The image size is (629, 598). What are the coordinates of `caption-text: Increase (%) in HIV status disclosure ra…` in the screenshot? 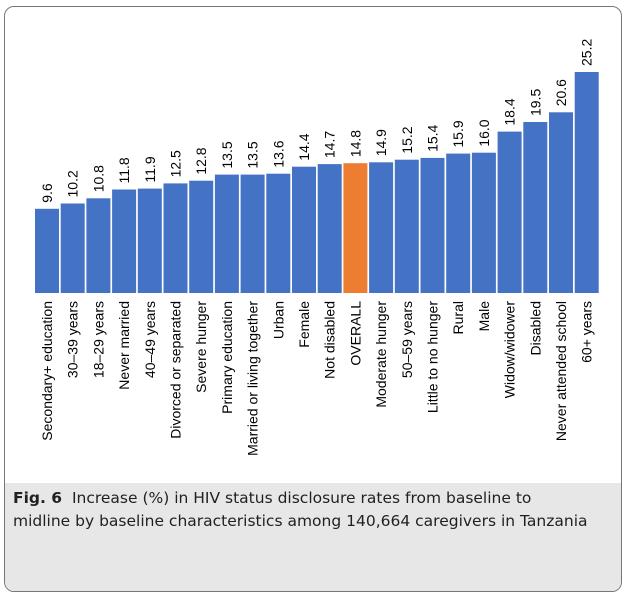 It's located at (300, 509).